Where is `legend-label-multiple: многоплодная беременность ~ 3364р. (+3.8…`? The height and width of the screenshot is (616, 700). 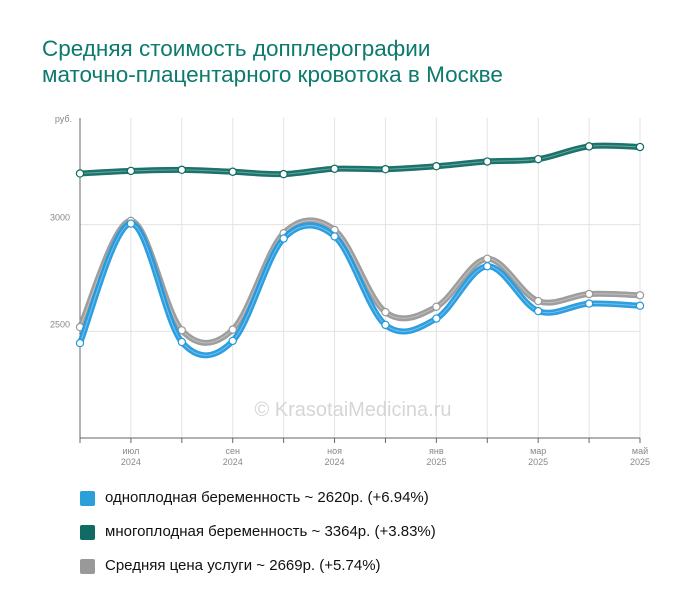
legend-label-multiple: многоплодная беременность ~ 3364р. (+3.8… is located at coordinates (270, 531).